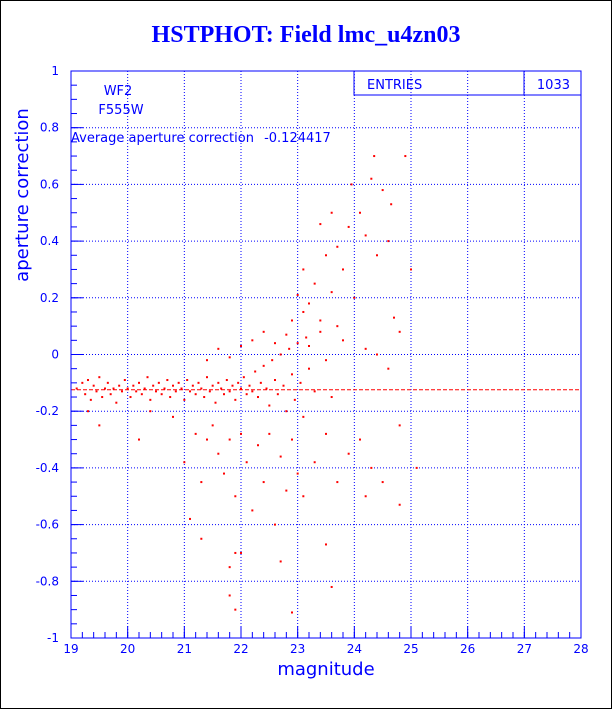 Image resolution: width=612 pixels, height=709 pixels. Describe the element at coordinates (184, 649) in the screenshot. I see `x-tick-label: 21` at that location.